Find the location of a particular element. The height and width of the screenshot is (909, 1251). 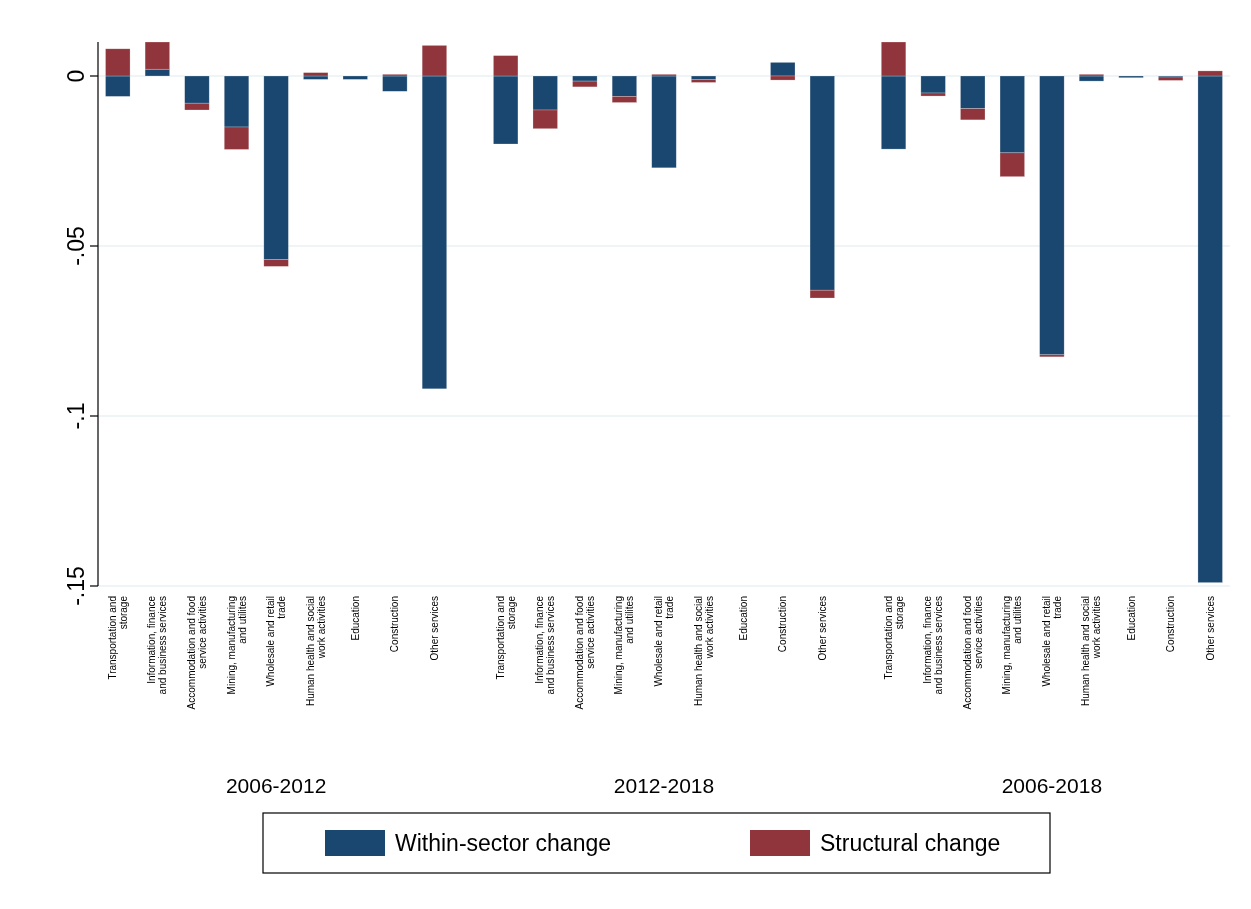

y-tick-label: -.1 is located at coordinates (76, 416).